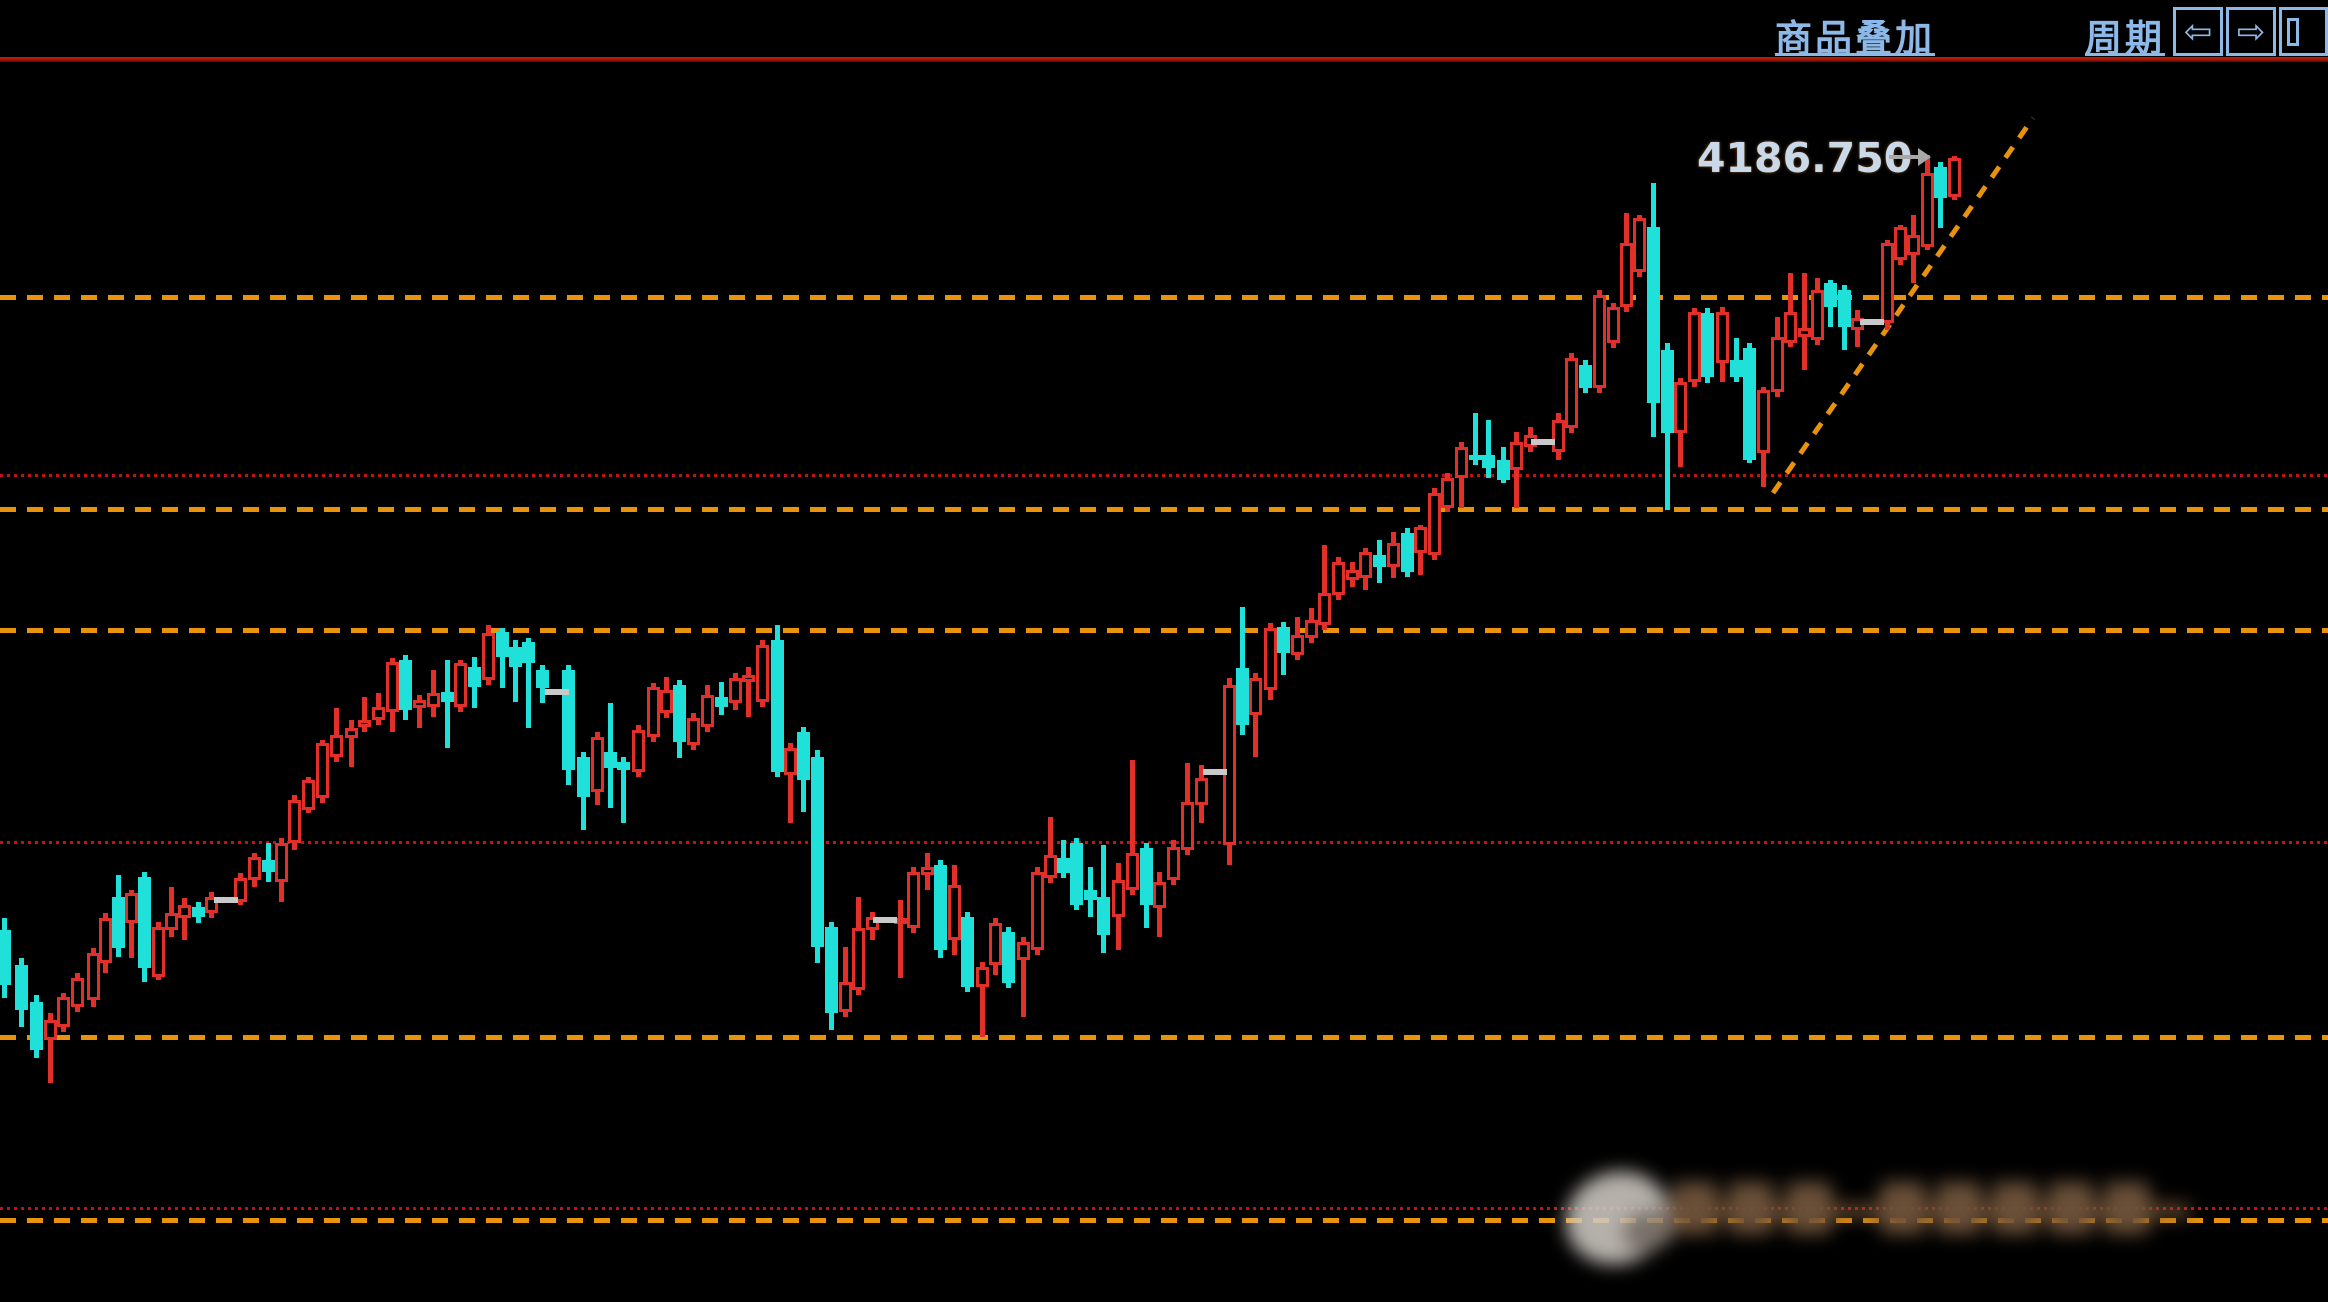  Describe the element at coordinates (1164, 475) in the screenshot. I see `red-dotted-level-line` at that location.